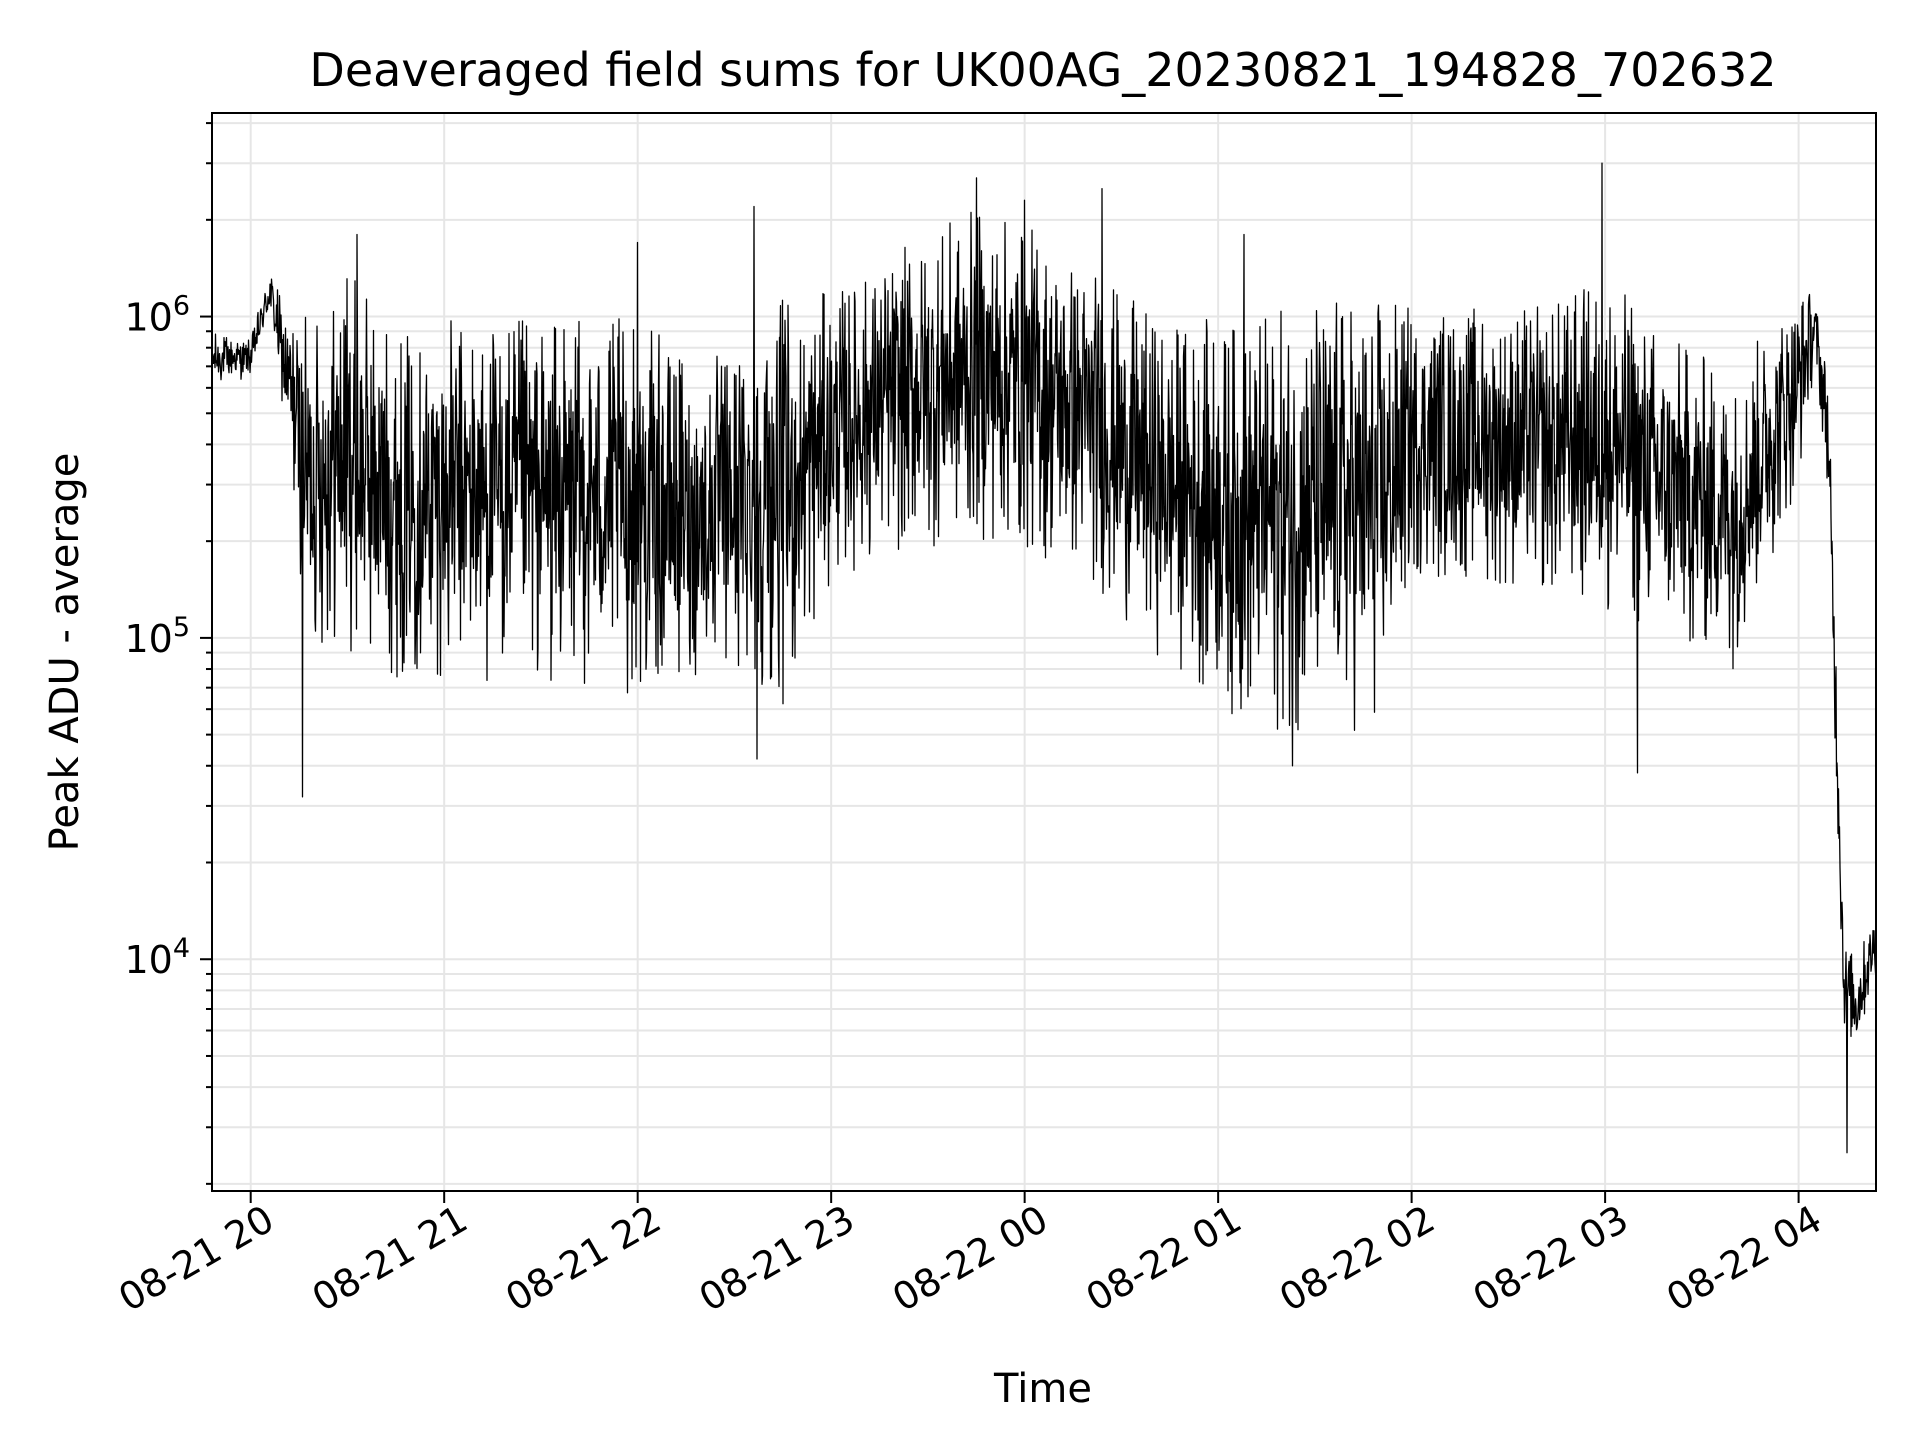 The height and width of the screenshot is (1440, 1920). I want to click on x-axis-label: Time, so click(1042, 1389).